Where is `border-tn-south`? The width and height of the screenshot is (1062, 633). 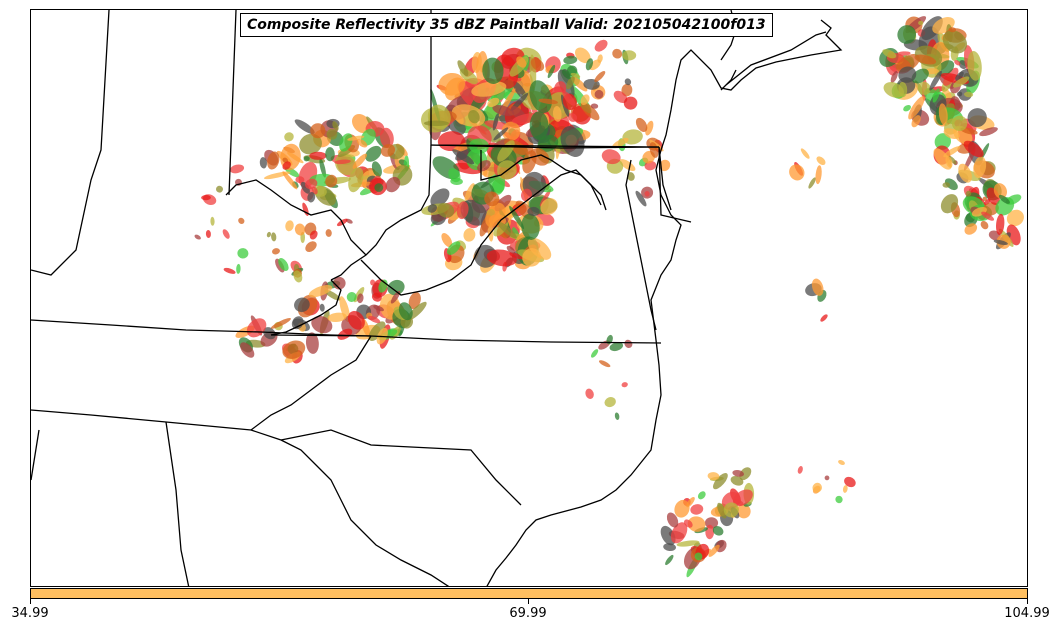 border-tn-south is located at coordinates (156, 425).